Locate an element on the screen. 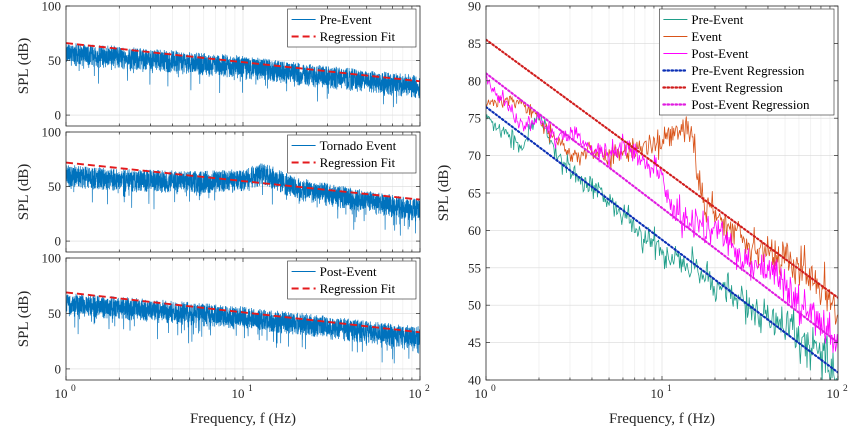 The height and width of the screenshot is (432, 850). legend-label: Event is located at coordinates (706, 36).